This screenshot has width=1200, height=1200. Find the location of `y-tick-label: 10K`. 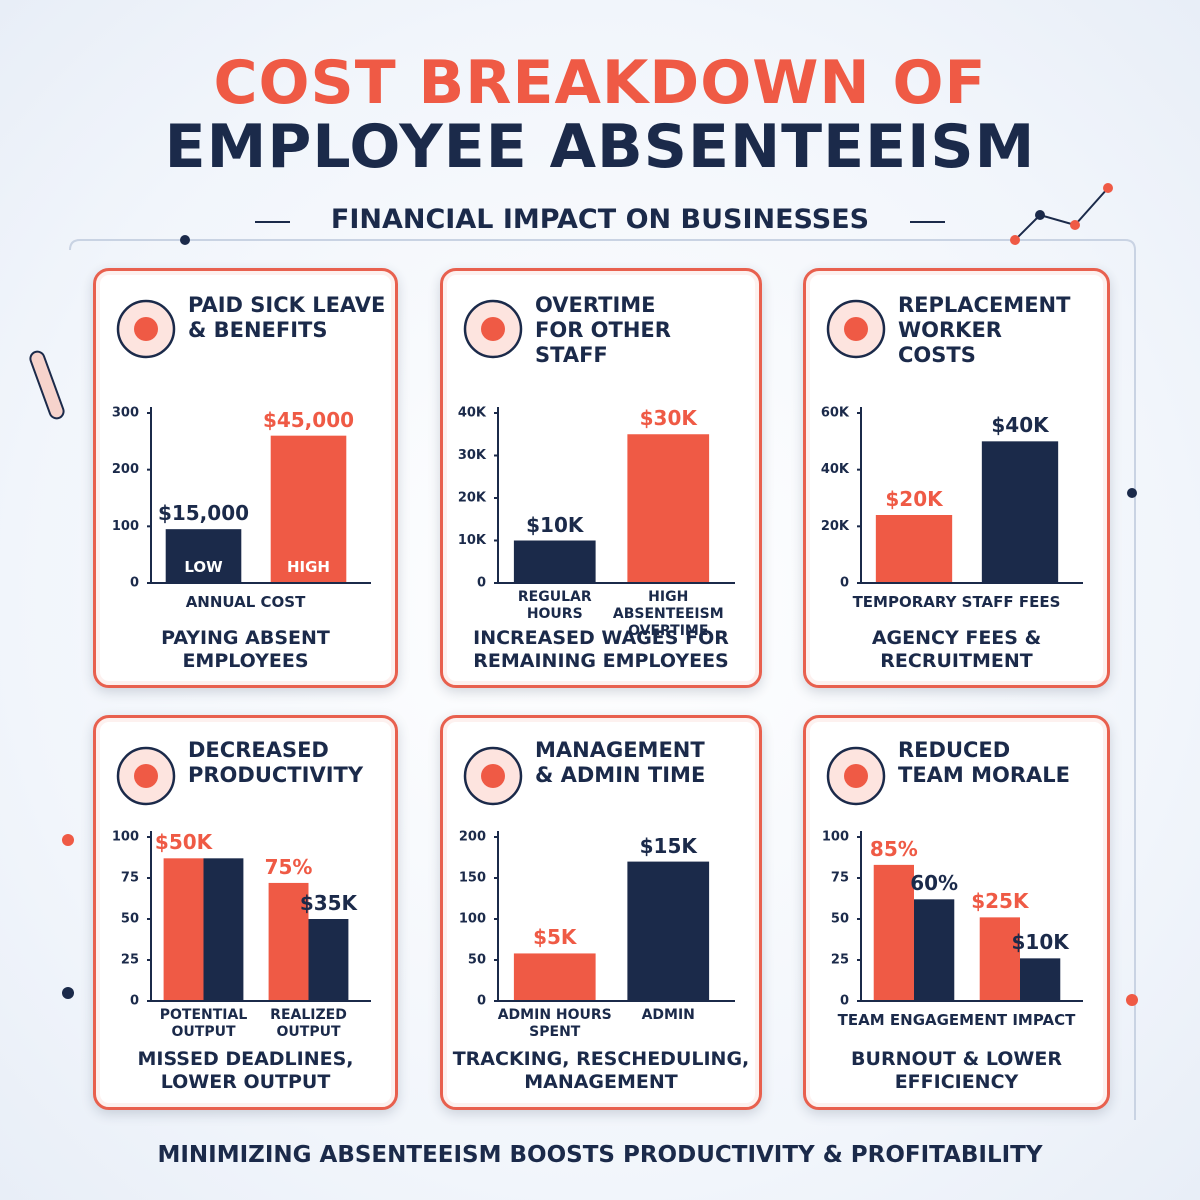

y-tick-label: 10K is located at coordinates (472, 540).